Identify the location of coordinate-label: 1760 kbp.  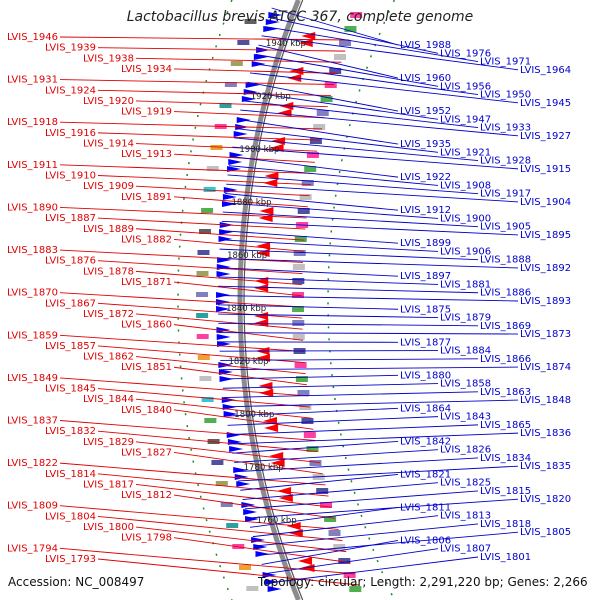
(277, 521).